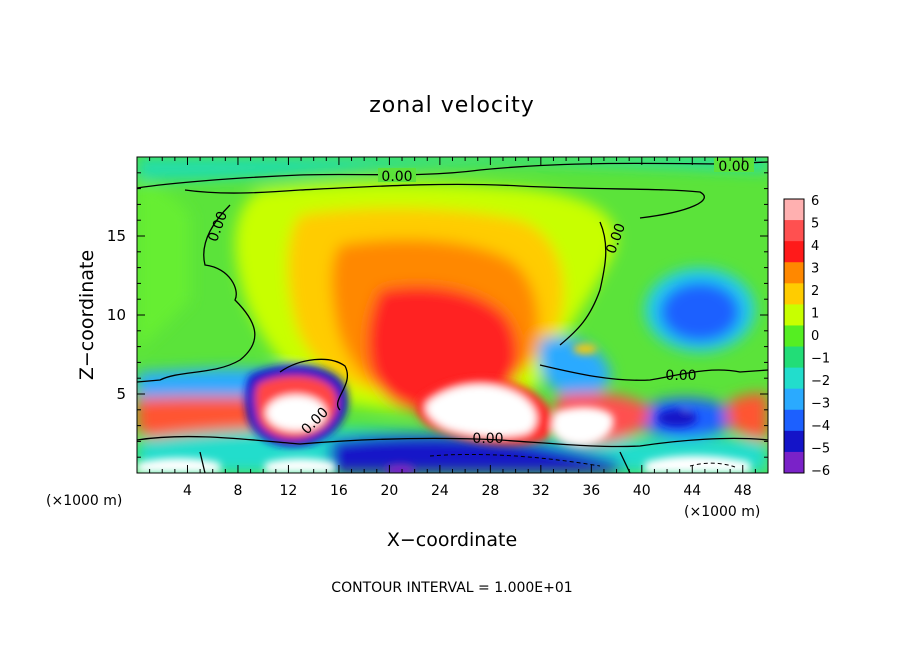 This screenshot has width=904, height=654. What do you see at coordinates (451, 588) in the screenshot?
I see `contour-interval-note: CONTOUR INTERVAL = 1.000E+01` at bounding box center [451, 588].